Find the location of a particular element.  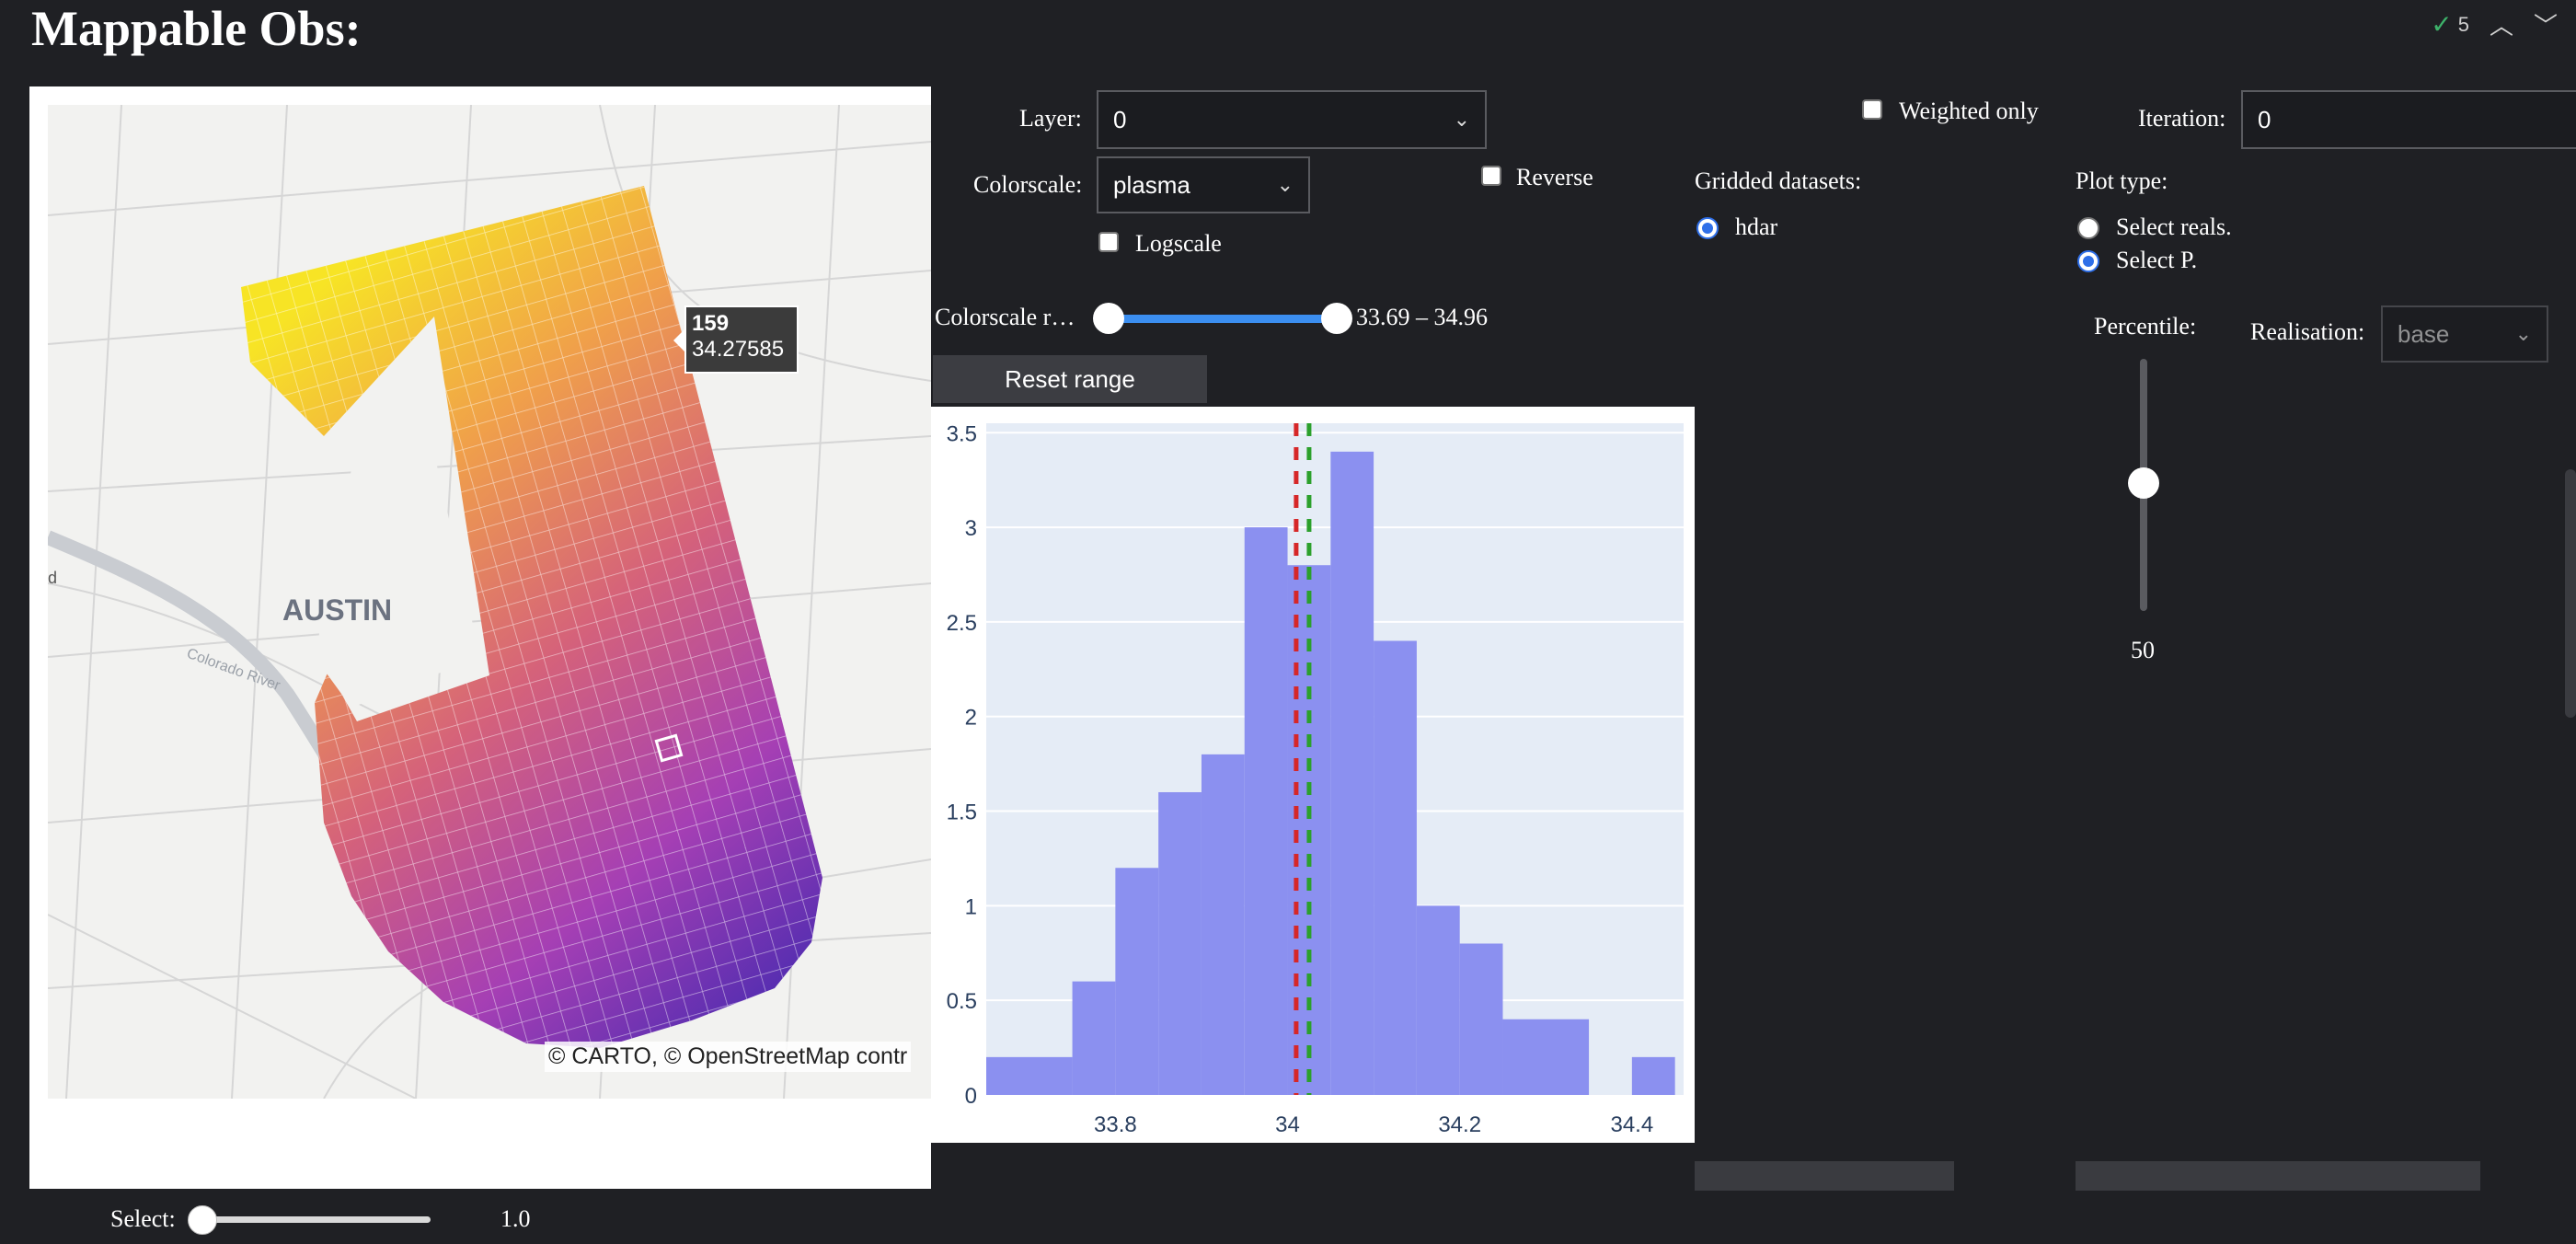

colorscale-range-value: 33.69 – 34.96 is located at coordinates (1422, 317).